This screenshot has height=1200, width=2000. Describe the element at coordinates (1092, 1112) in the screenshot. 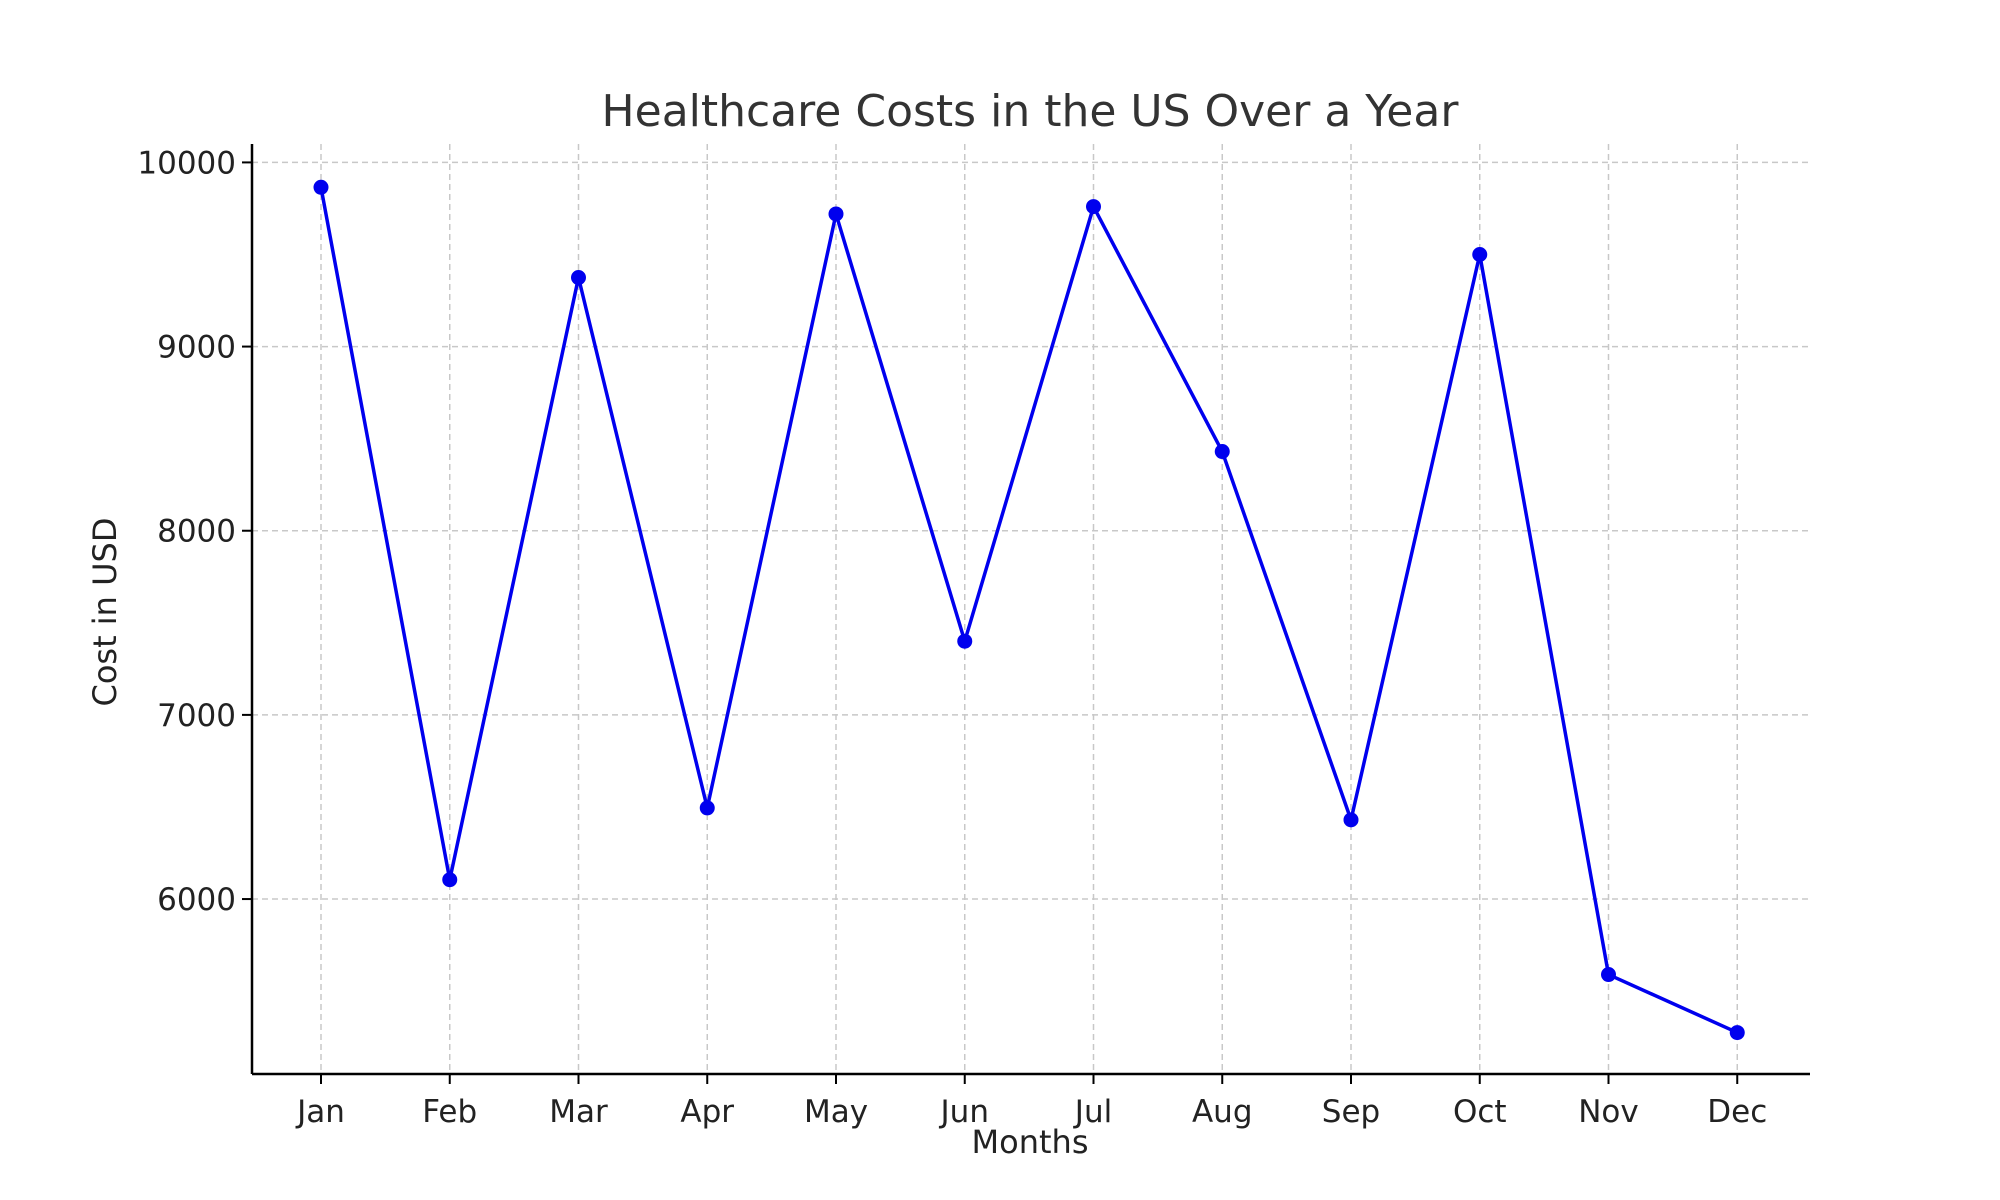

I see `x-tick-label-jul: Jul` at that location.